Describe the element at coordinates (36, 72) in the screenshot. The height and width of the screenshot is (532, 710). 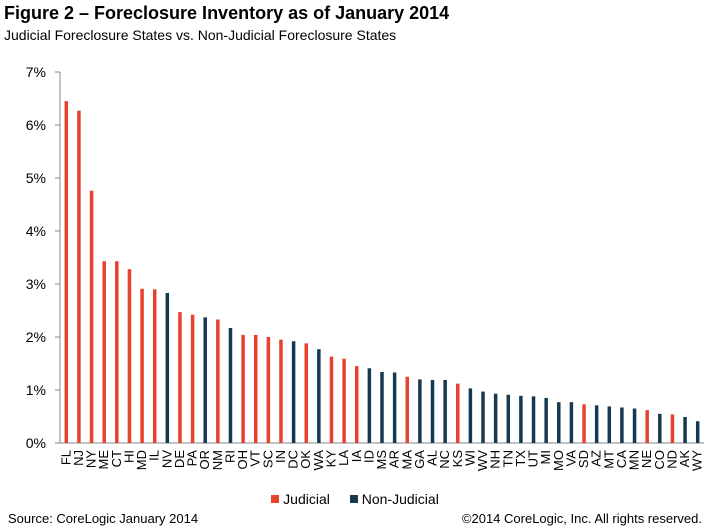
I see `y-tick-label: 7%` at that location.